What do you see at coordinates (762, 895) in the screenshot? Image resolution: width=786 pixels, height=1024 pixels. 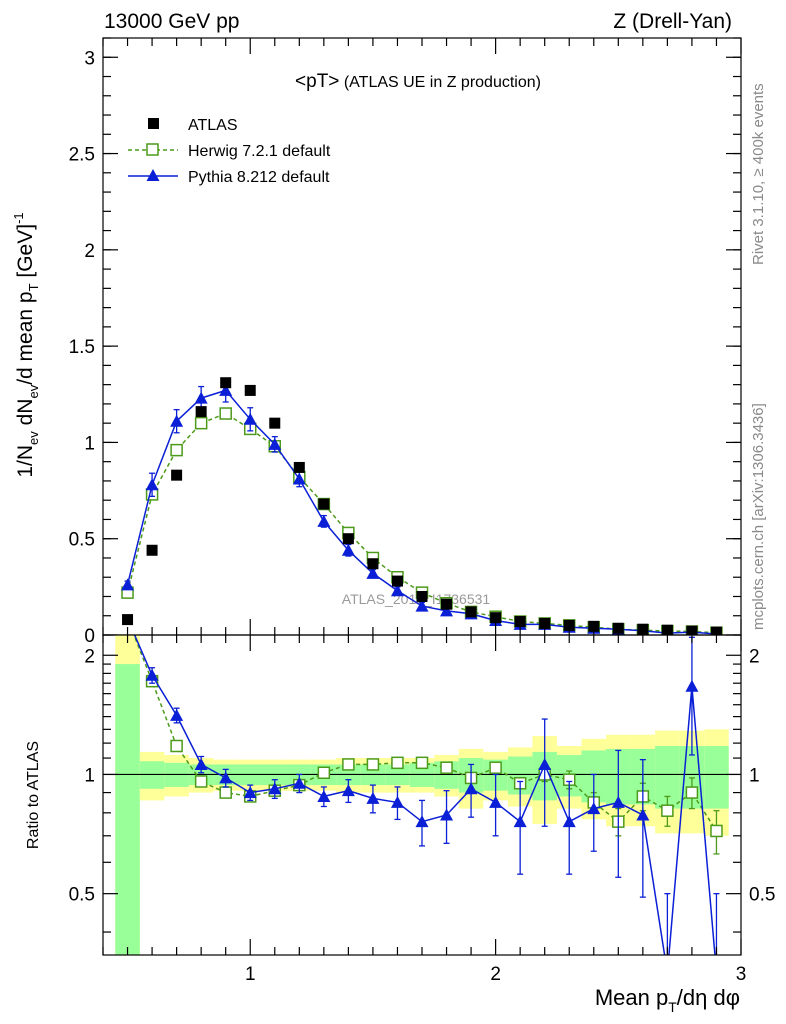 I see `ratio-ytick-label-right: 0.5` at bounding box center [762, 895].